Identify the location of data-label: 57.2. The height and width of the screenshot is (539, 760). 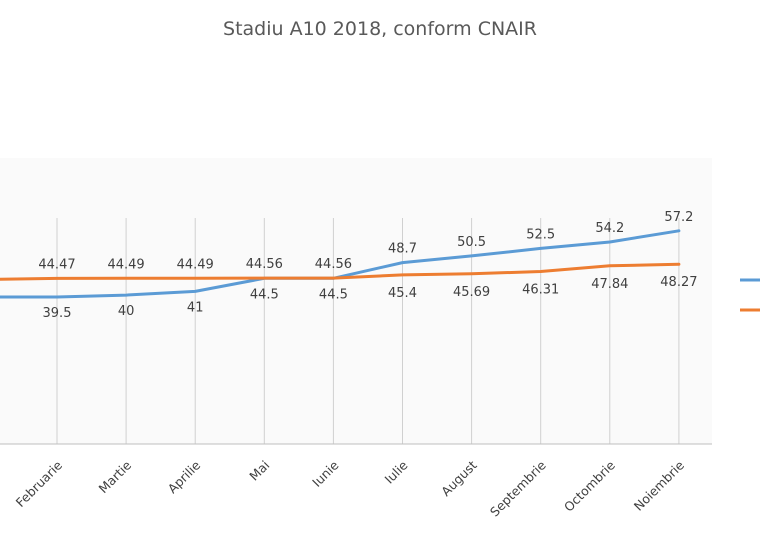
(678, 217).